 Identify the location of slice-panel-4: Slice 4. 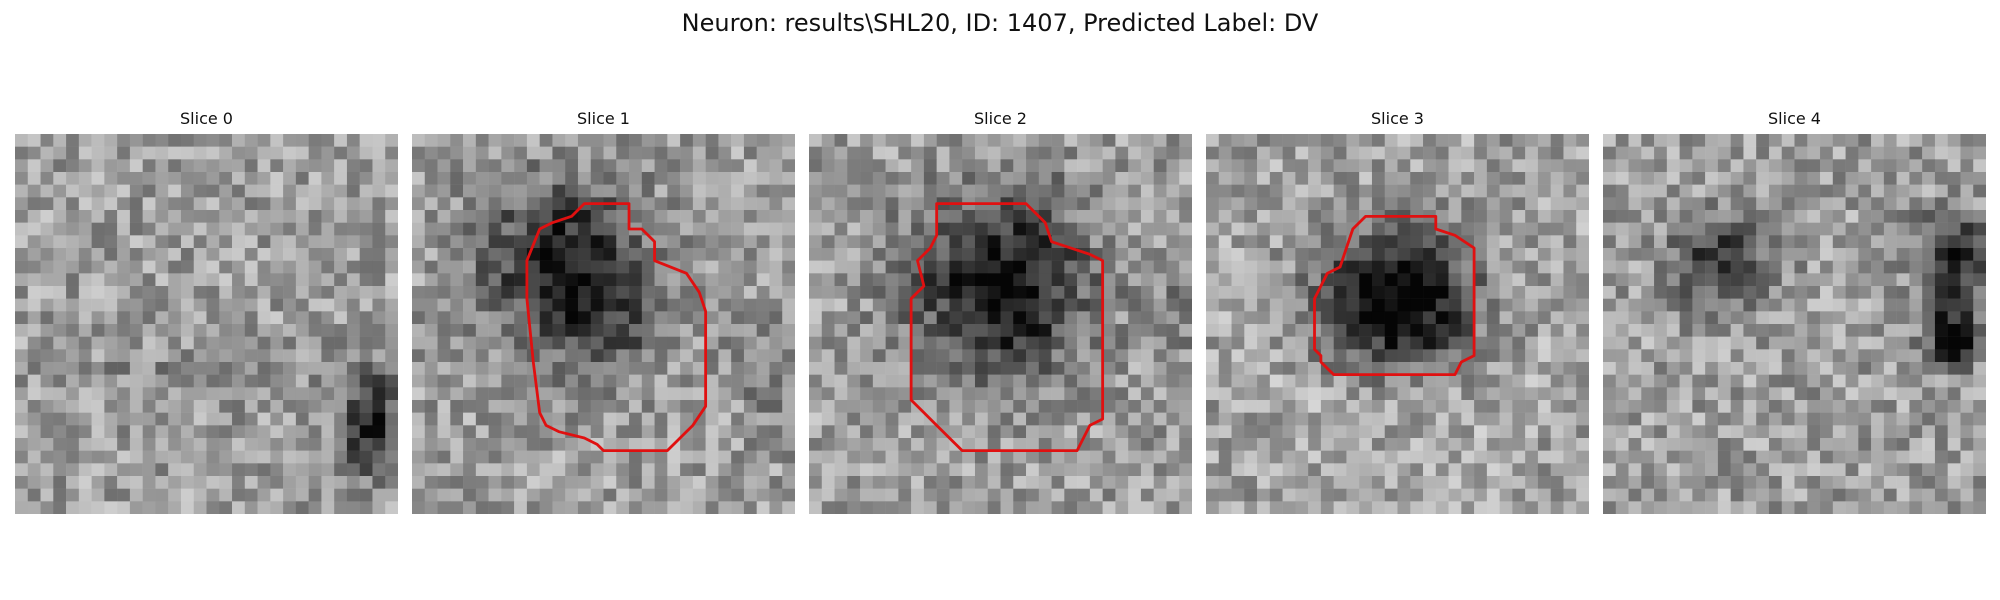
(1794, 311).